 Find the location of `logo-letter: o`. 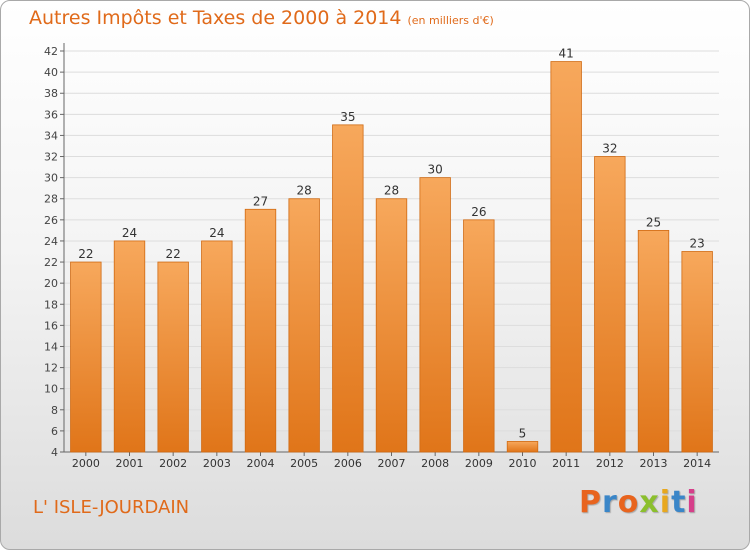

logo-letter: o is located at coordinates (628, 502).